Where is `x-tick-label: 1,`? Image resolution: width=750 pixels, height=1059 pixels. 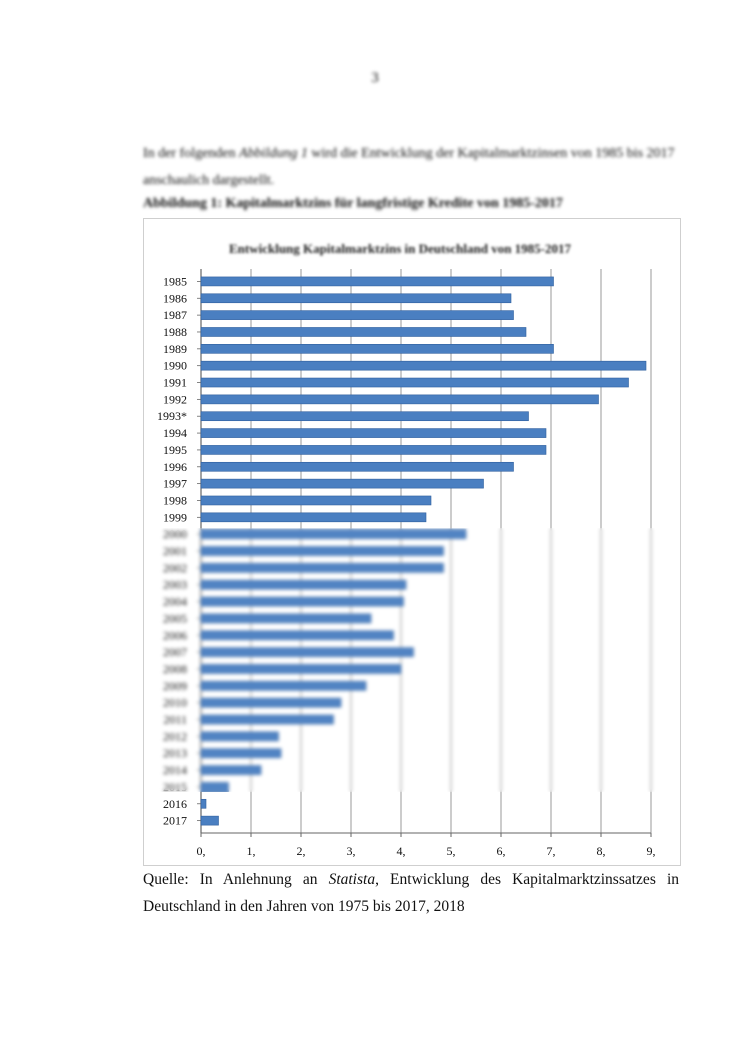
x-tick-label: 1, is located at coordinates (251, 851).